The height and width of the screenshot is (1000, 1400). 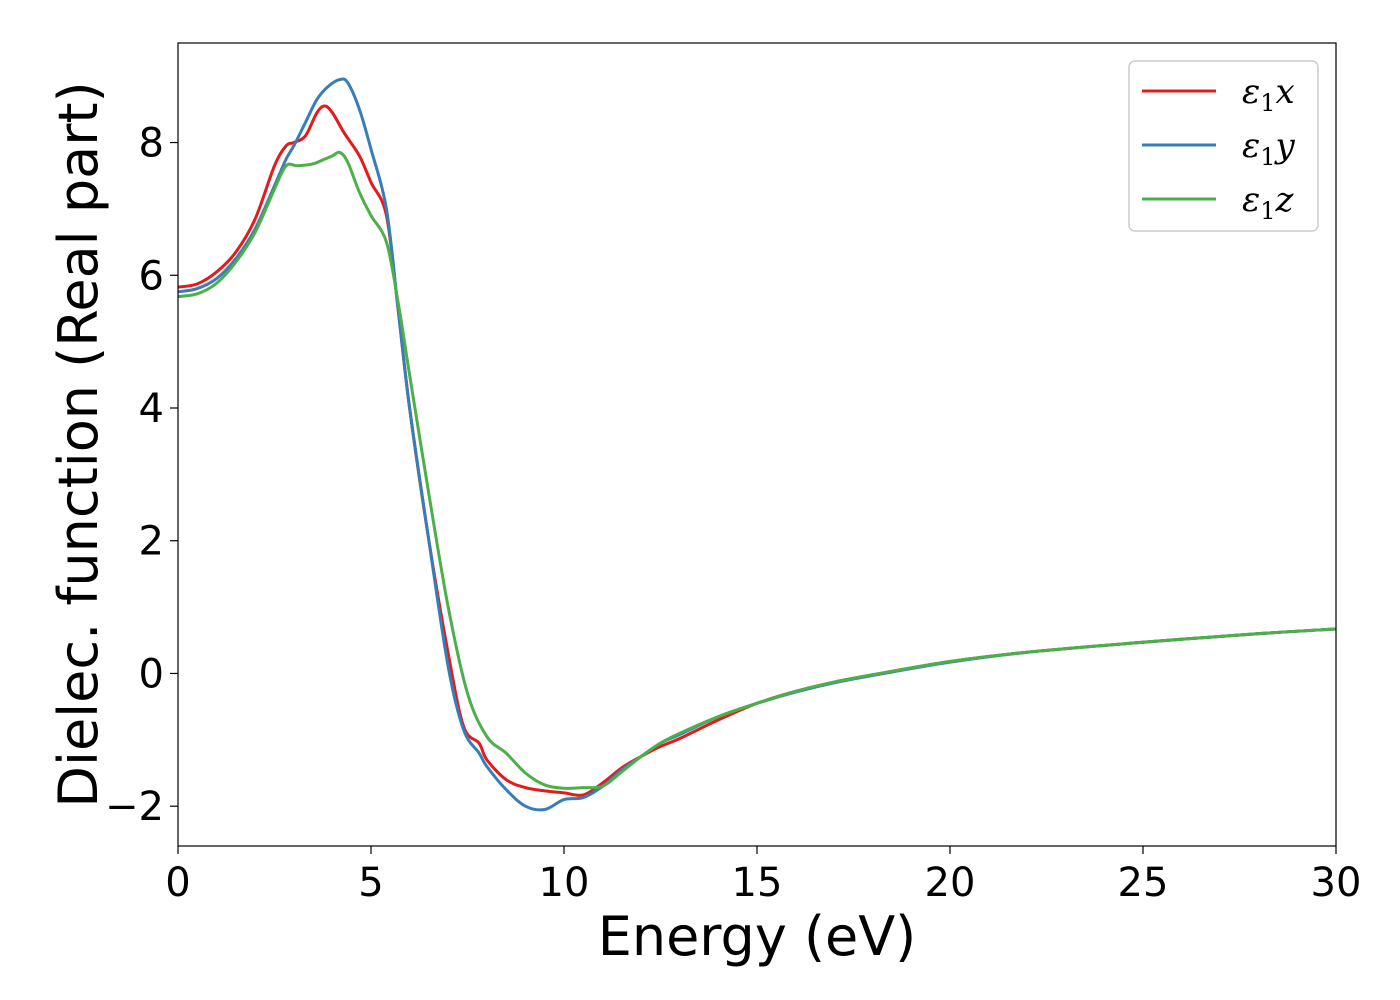 I want to click on x-tick-label: 10, so click(x=564, y=883).